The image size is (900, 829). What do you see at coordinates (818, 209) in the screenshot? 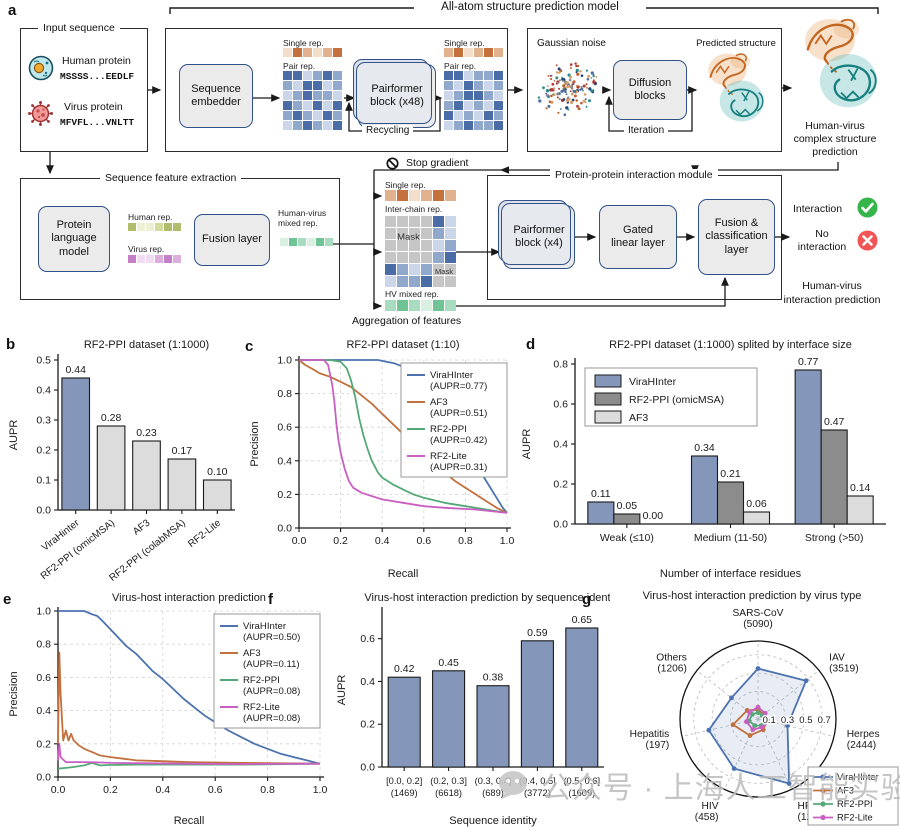
I see `interaction-label: Interaction` at bounding box center [818, 209].